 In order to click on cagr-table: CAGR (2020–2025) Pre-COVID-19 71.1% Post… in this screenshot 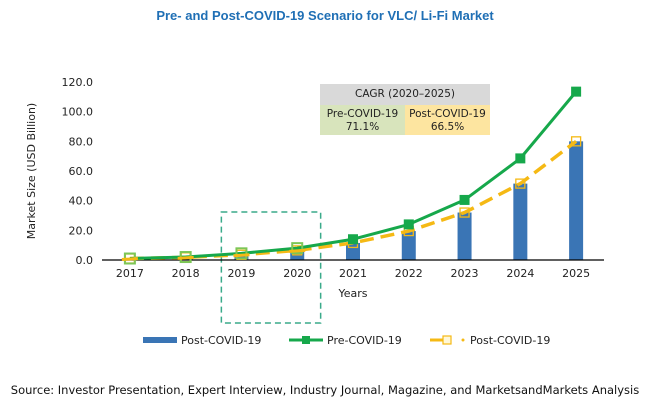, I will do `click(405, 109)`.